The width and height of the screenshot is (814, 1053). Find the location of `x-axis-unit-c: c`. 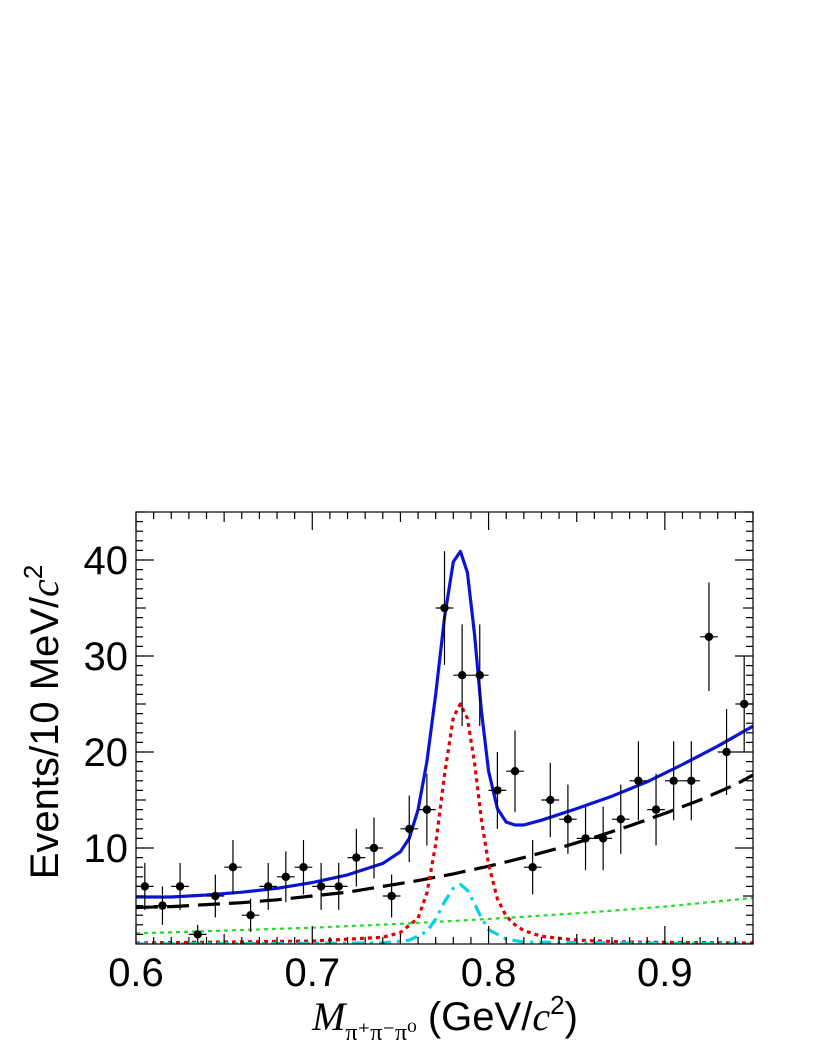

x-axis-unit-c: c is located at coordinates (541, 1016).